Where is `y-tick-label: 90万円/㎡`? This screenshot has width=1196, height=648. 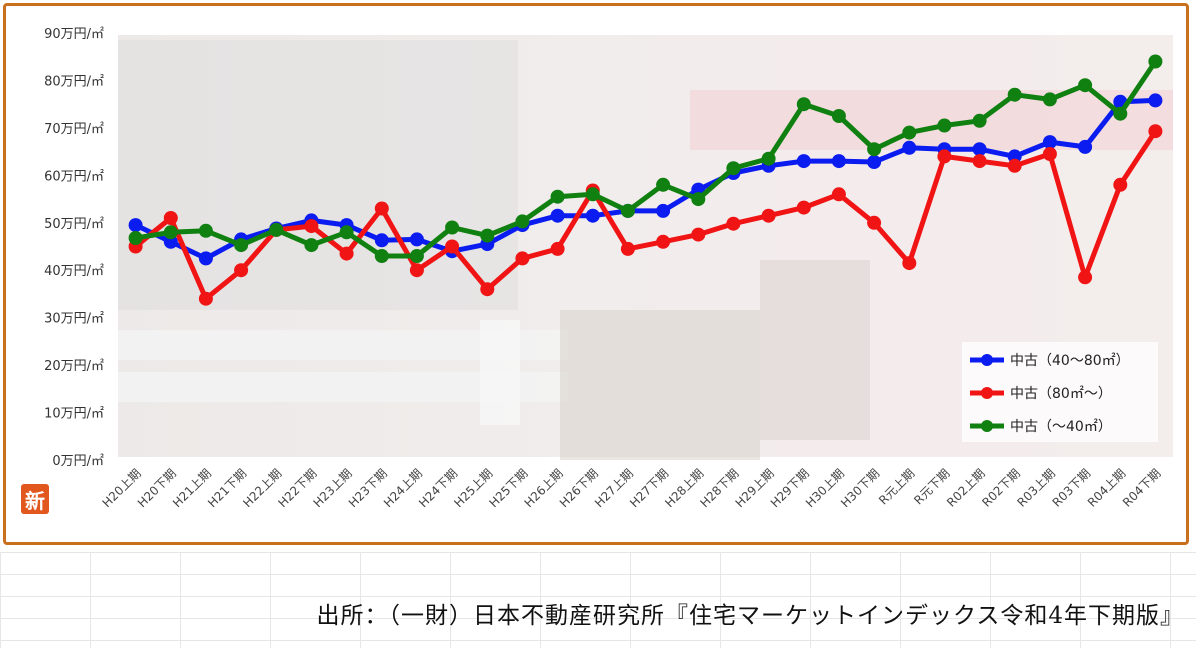
y-tick-label: 90万円/㎡ is located at coordinates (74, 34).